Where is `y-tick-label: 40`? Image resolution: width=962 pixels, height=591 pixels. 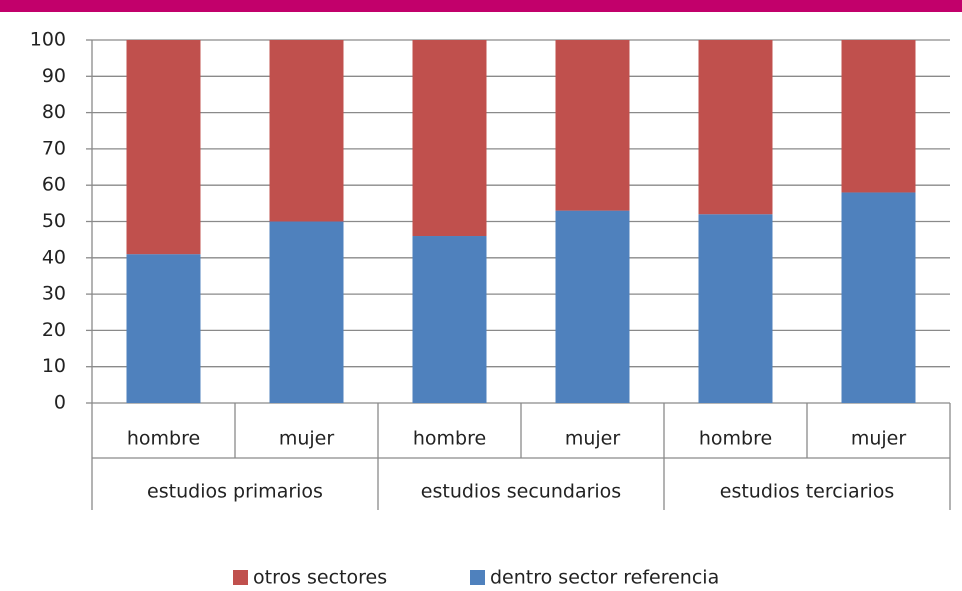 y-tick-label: 40 is located at coordinates (54, 257).